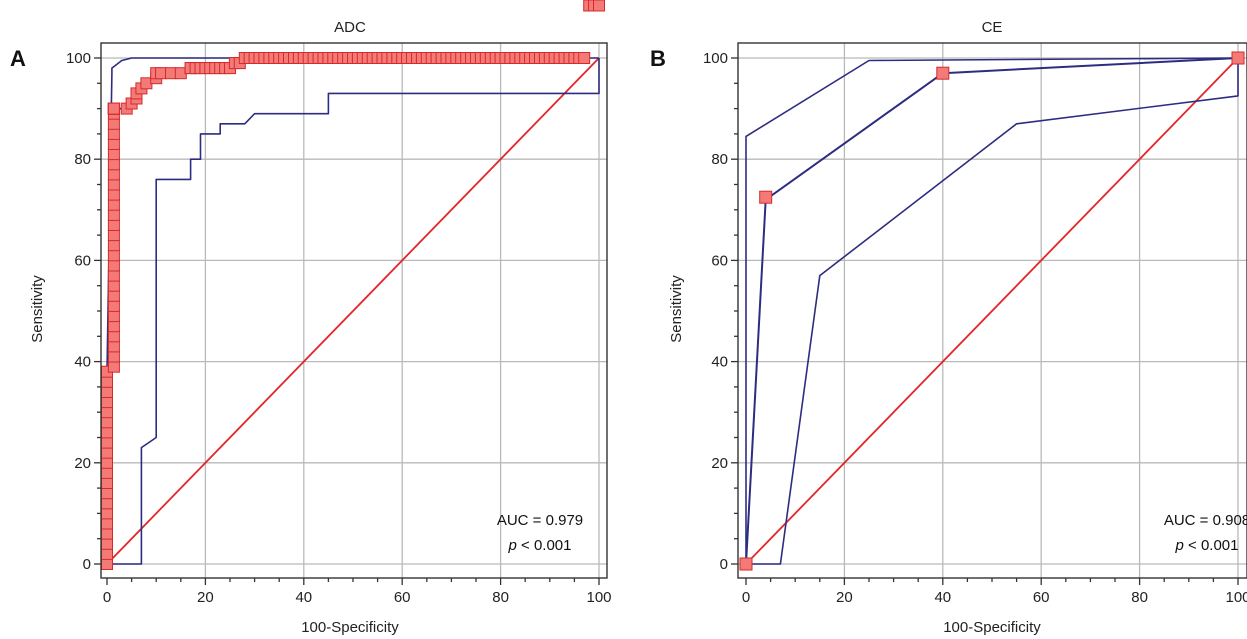  What do you see at coordinates (658, 58) in the screenshot?
I see `panel-letter-b: B` at bounding box center [658, 58].